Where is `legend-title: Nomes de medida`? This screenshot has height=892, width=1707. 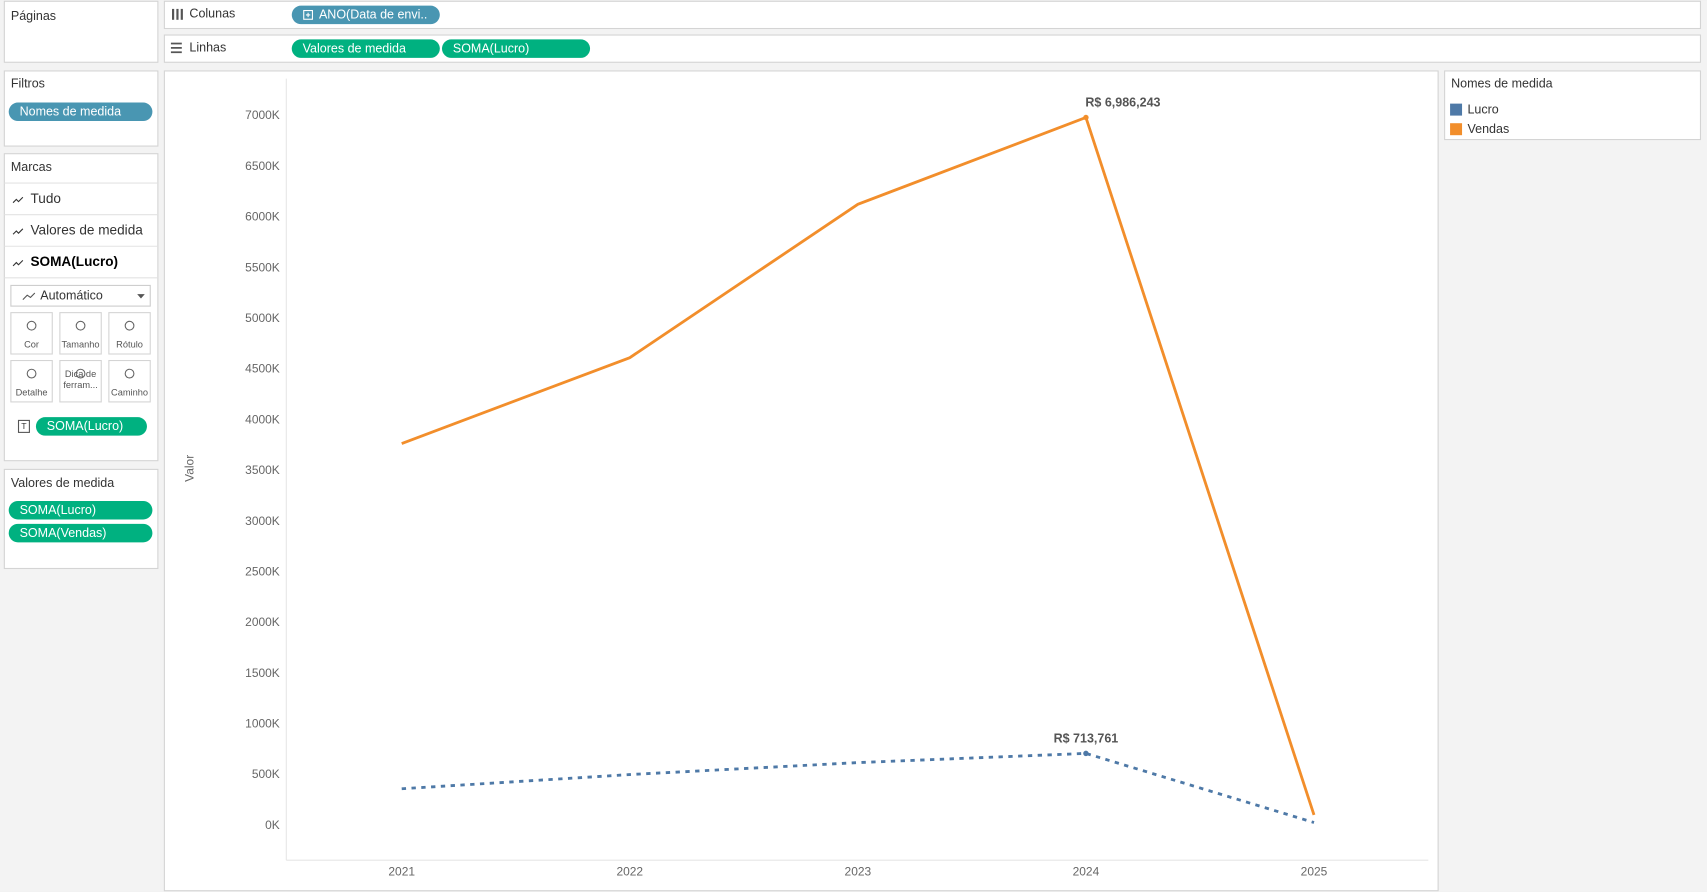
legend-title: Nomes de medida is located at coordinates (1501, 83).